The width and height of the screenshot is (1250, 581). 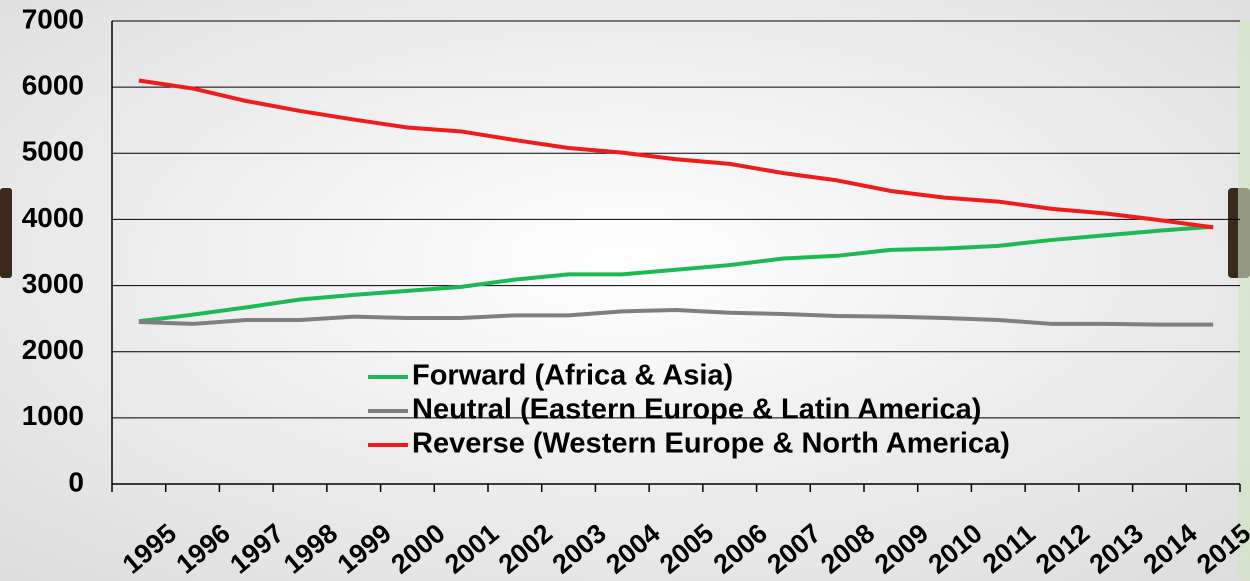 I want to click on legend-label: Forward (Africa & Asia), so click(x=572, y=376).